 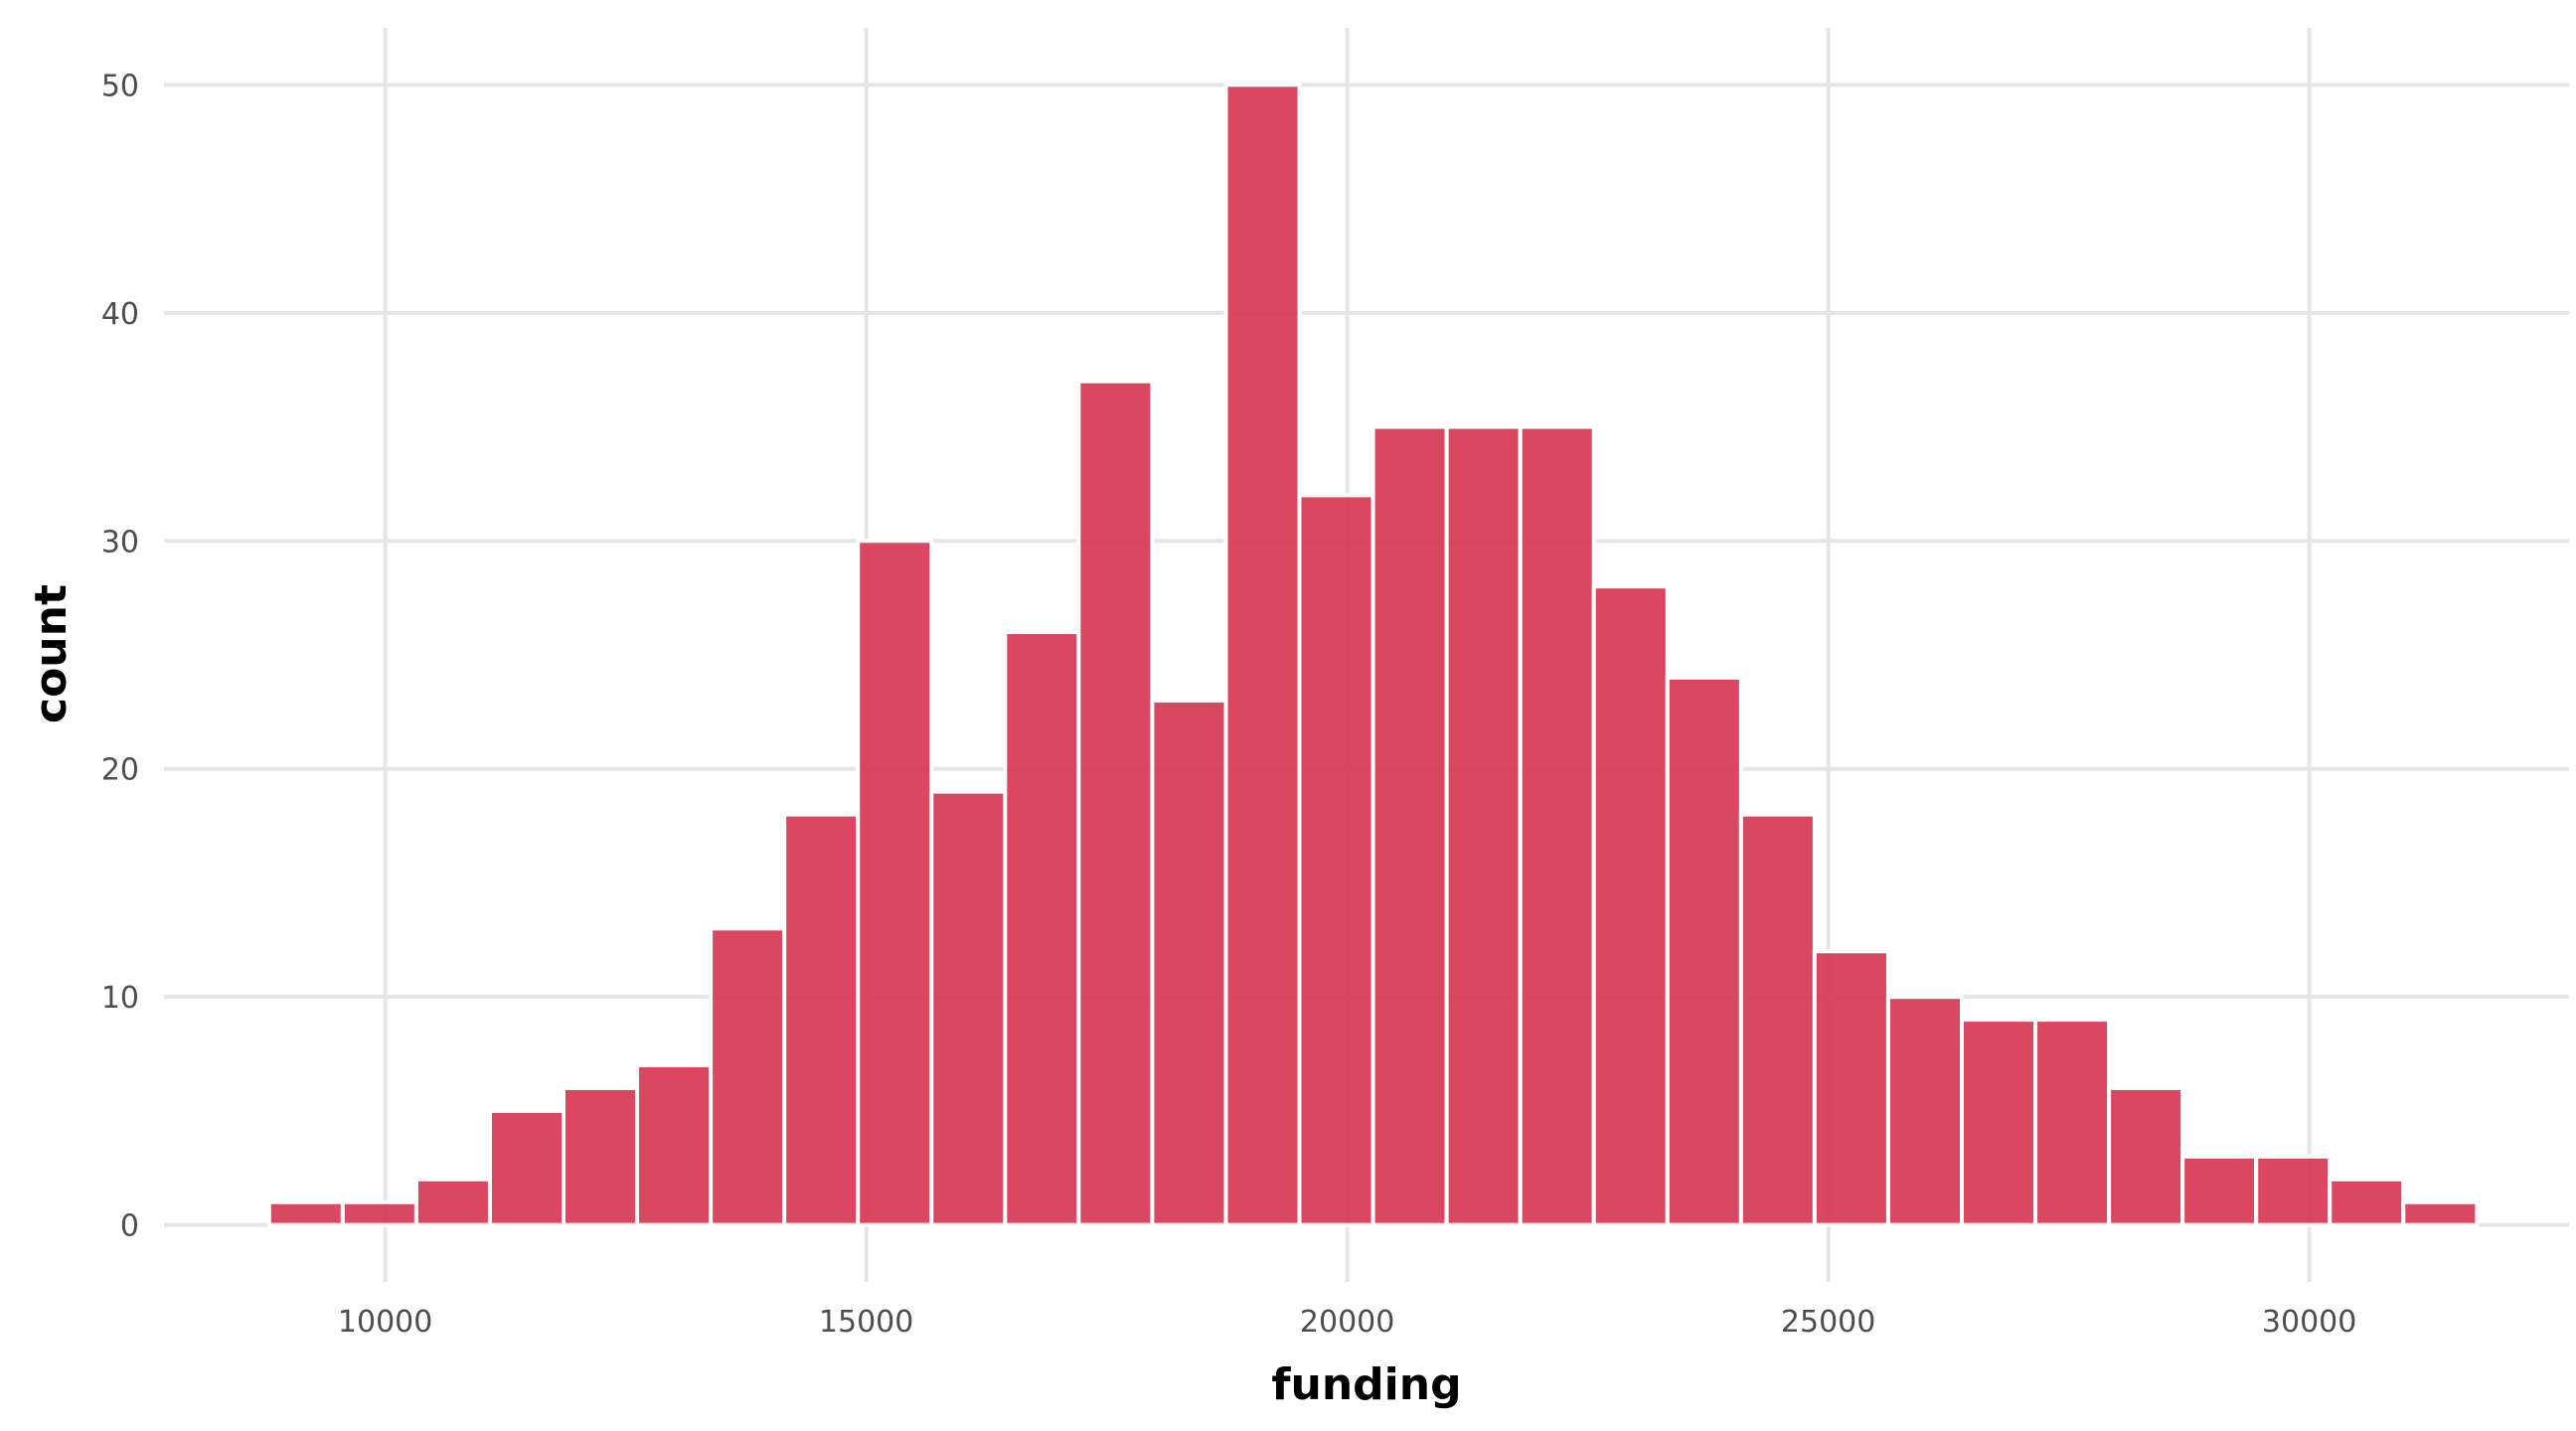 What do you see at coordinates (385, 1322) in the screenshot?
I see `x-tick-label: 10000` at bounding box center [385, 1322].